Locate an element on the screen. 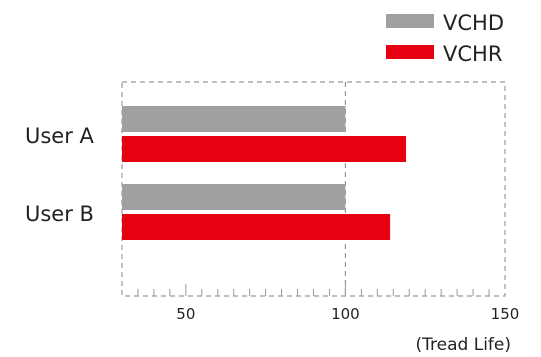 The width and height of the screenshot is (541, 357). category-label-user-b: User B is located at coordinates (59, 214).